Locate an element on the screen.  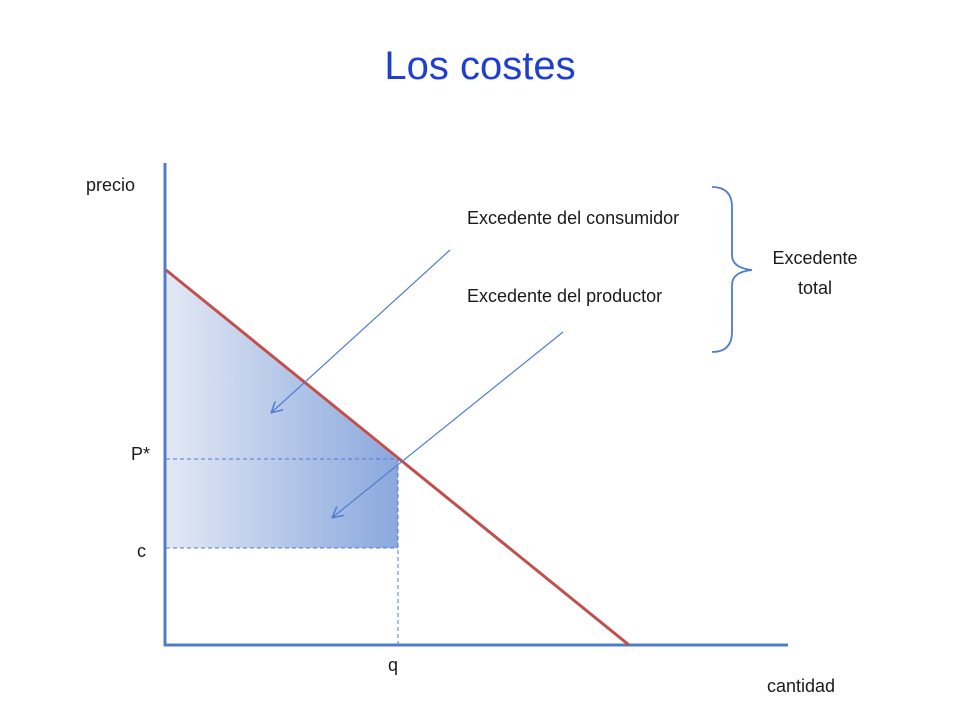
x-axis-label: cantidad is located at coordinates (801, 686).